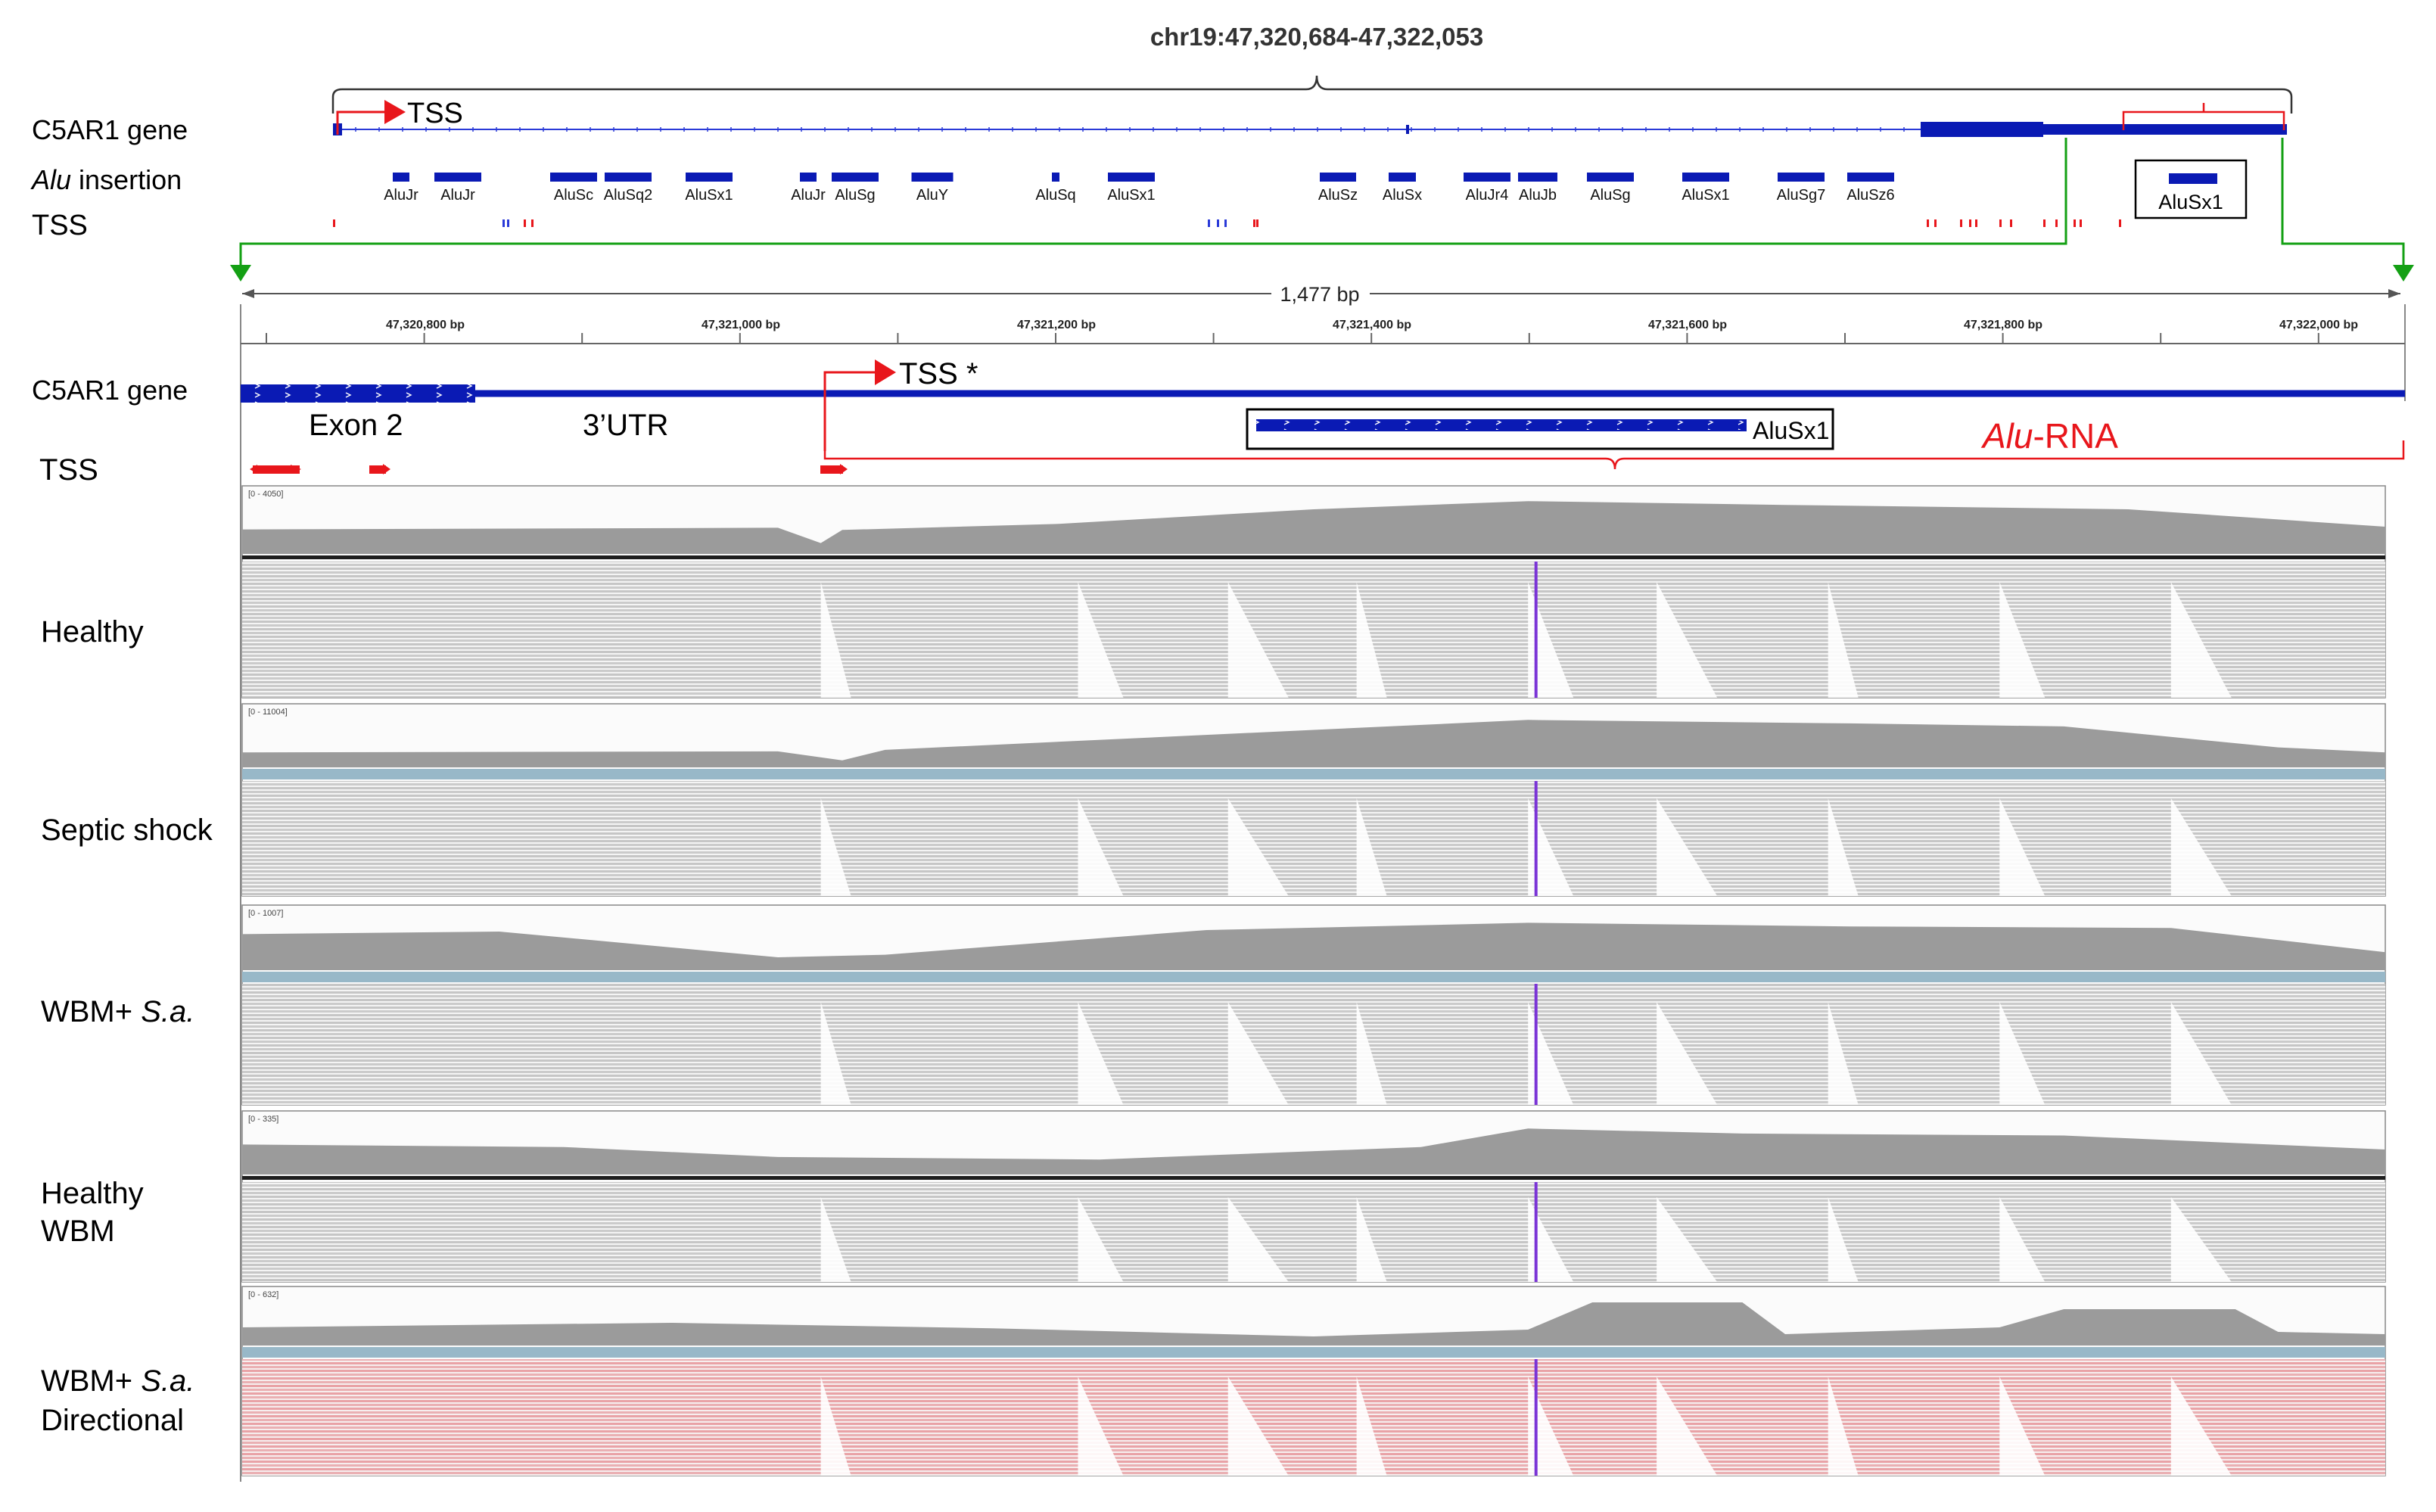  Describe the element at coordinates (573, 196) in the screenshot. I see `alu-element-label: AluSc` at that location.